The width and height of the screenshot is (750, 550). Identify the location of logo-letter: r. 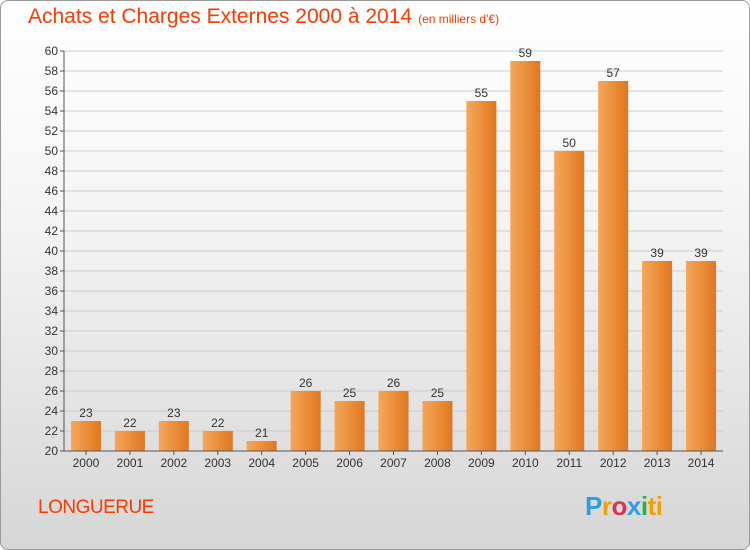
(606, 506).